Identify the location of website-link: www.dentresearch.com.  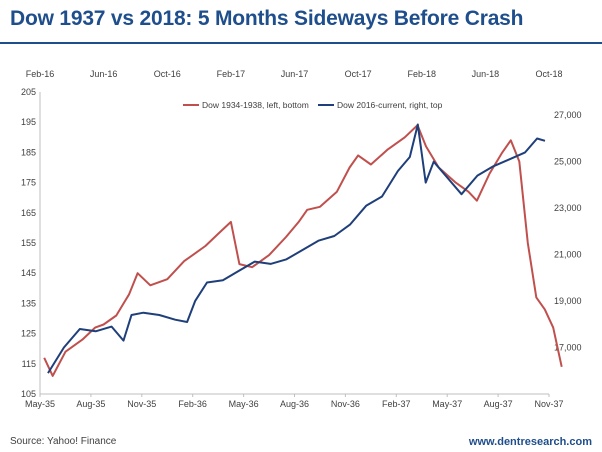
(530, 442).